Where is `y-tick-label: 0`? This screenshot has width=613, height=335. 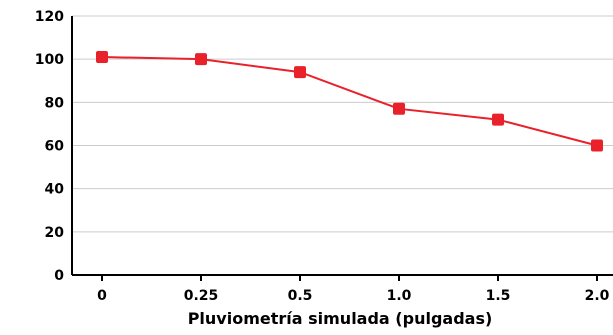 y-tick-label: 0 is located at coordinates (59, 276).